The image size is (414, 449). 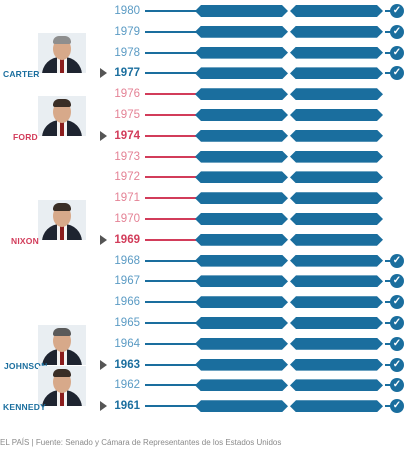 I want to click on year-label: 1964, so click(x=127, y=343).